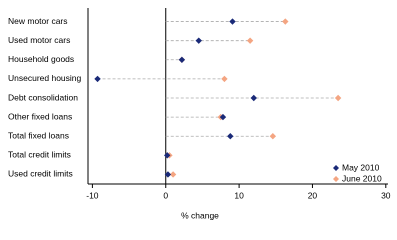 This screenshot has width=397, height=240. I want to click on y-tick-label: Total credit limits, so click(39, 155).